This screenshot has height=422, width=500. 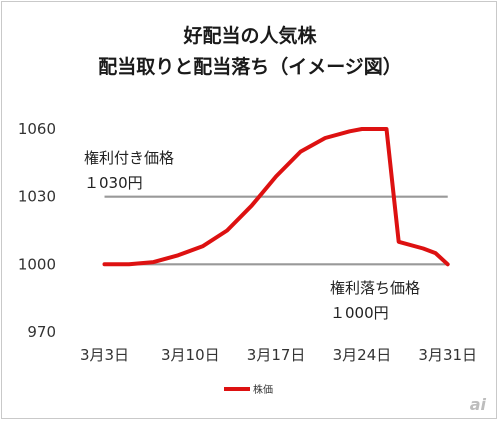 What do you see at coordinates (129, 158) in the screenshot?
I see `reference-annotation: 権利付き価格` at bounding box center [129, 158].